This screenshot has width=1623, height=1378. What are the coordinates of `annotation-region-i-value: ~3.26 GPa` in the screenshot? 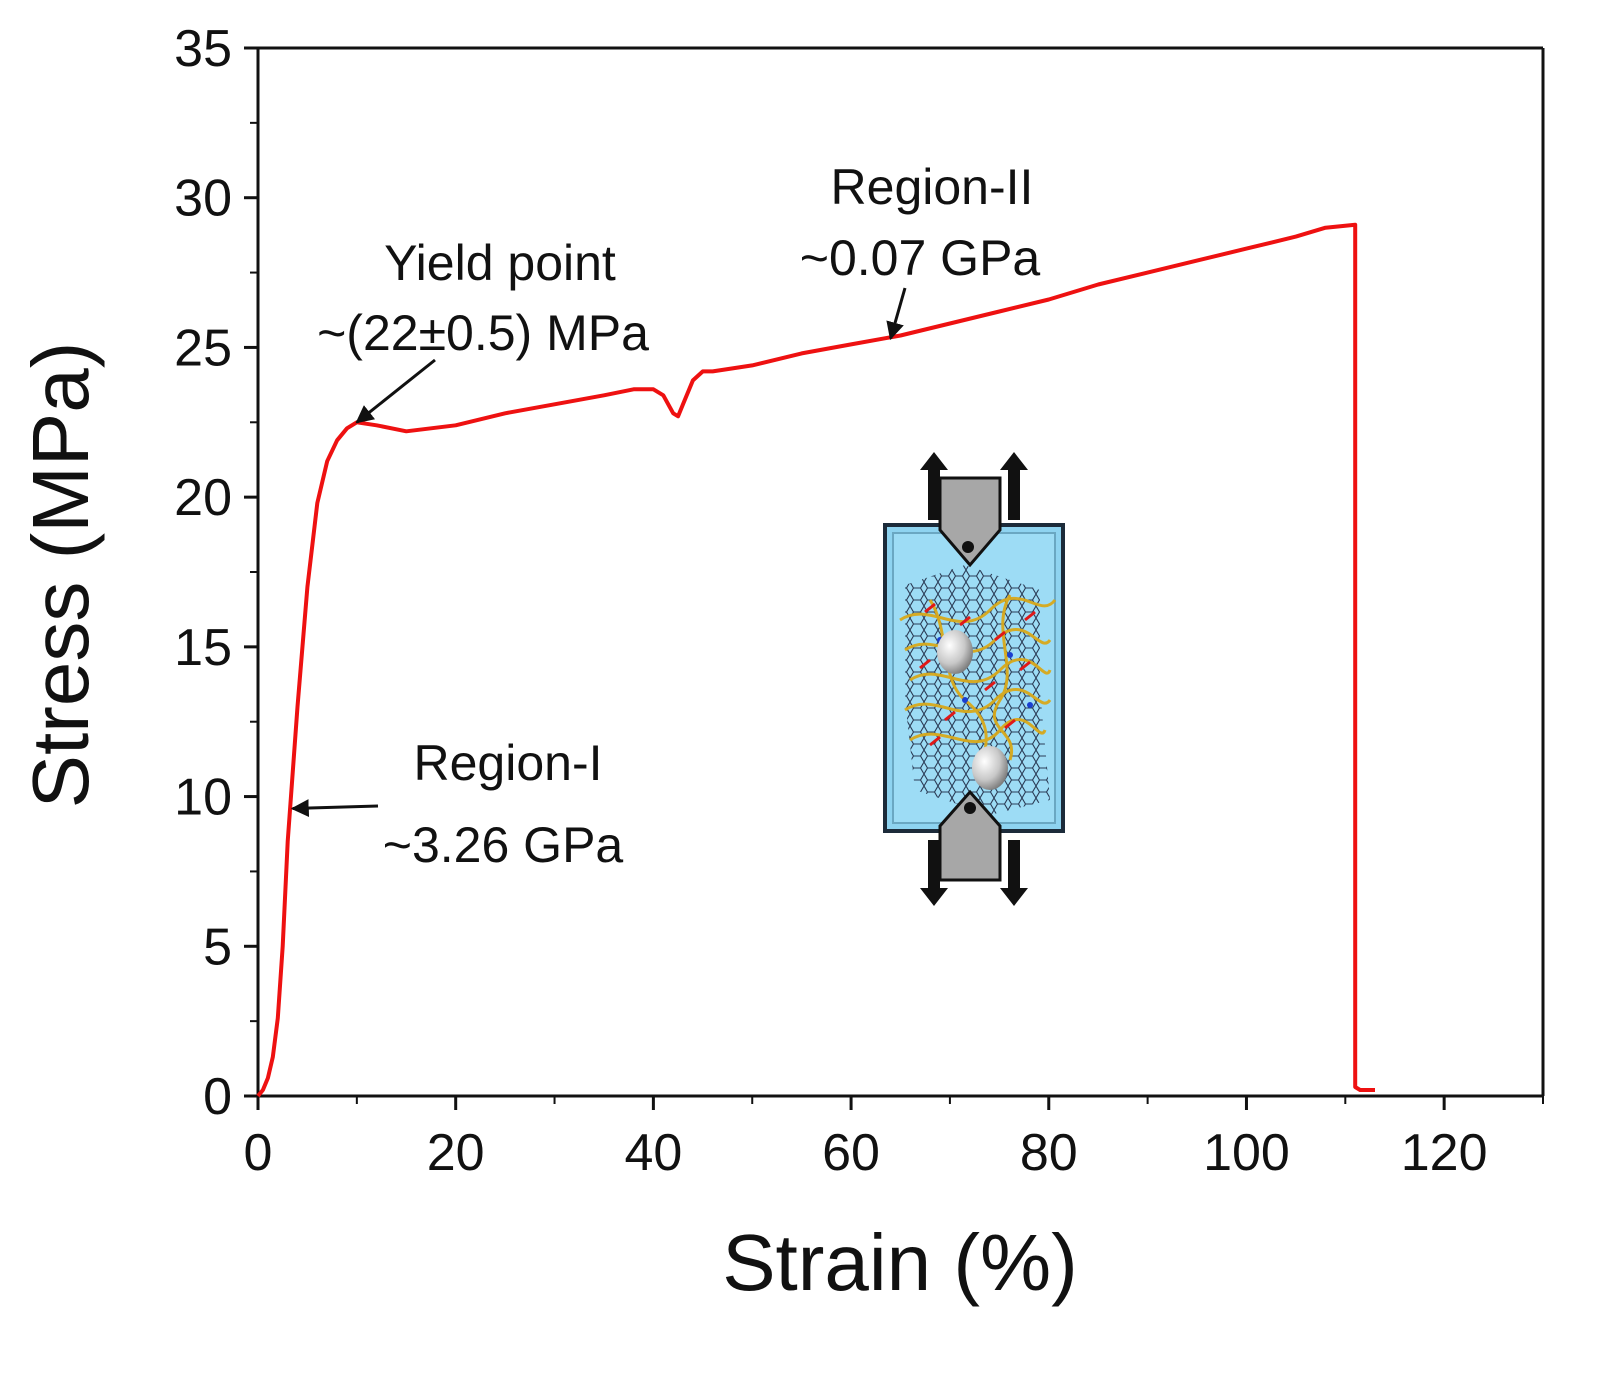 It's located at (503, 845).